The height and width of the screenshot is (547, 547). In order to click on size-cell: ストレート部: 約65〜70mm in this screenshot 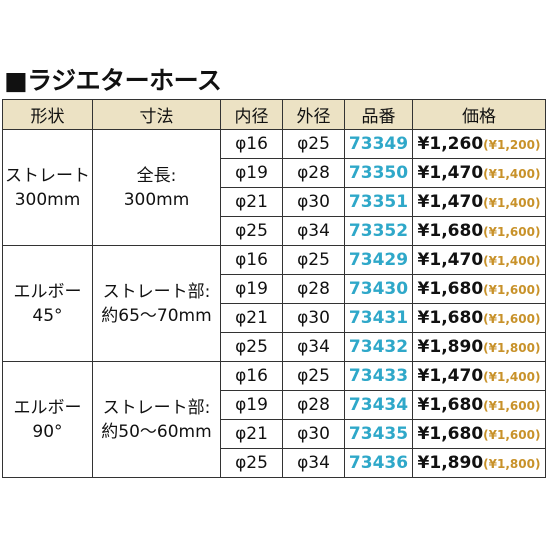, I will do `click(156, 303)`.